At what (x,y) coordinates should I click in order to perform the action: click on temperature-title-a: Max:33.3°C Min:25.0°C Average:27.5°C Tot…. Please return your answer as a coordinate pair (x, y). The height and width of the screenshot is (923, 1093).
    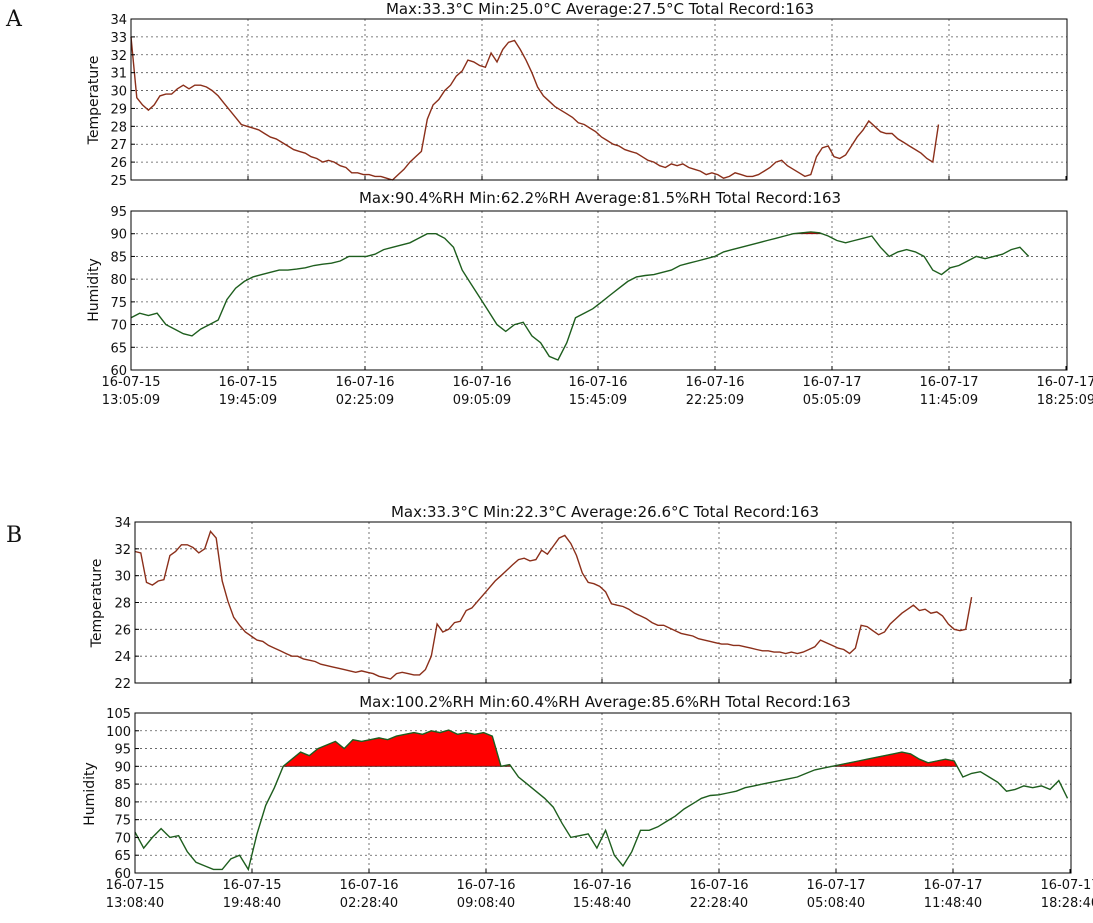
    Looking at the image, I should click on (600, 9).